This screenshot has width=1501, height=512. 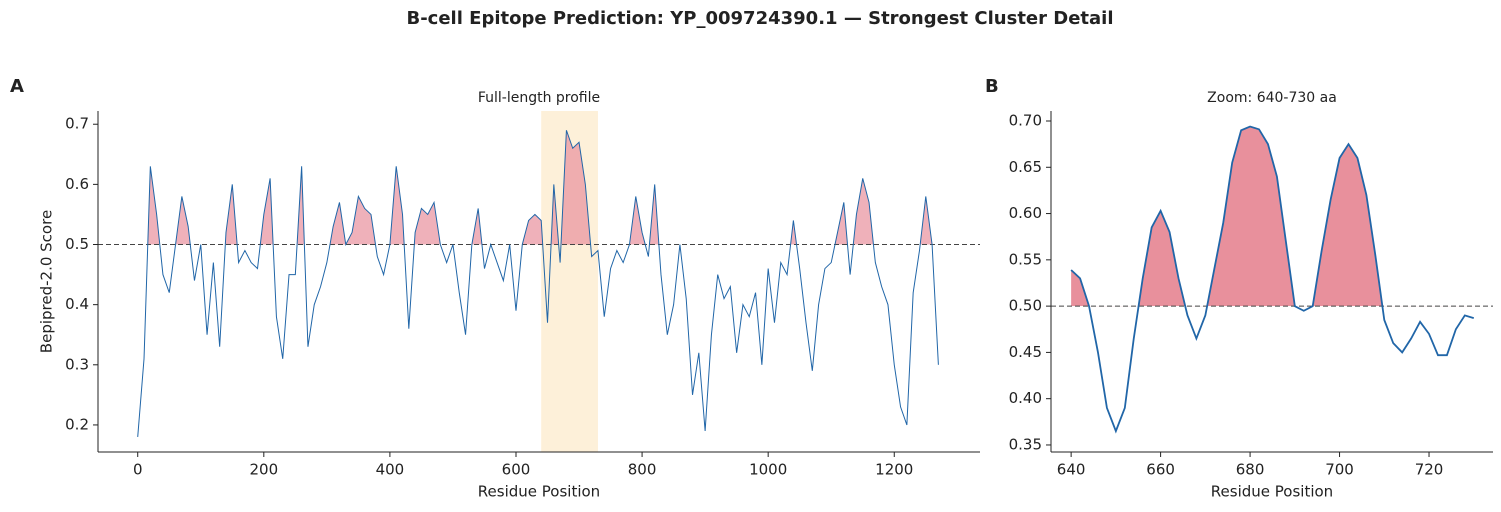 I want to click on x-tick-label: 600, so click(x=516, y=470).